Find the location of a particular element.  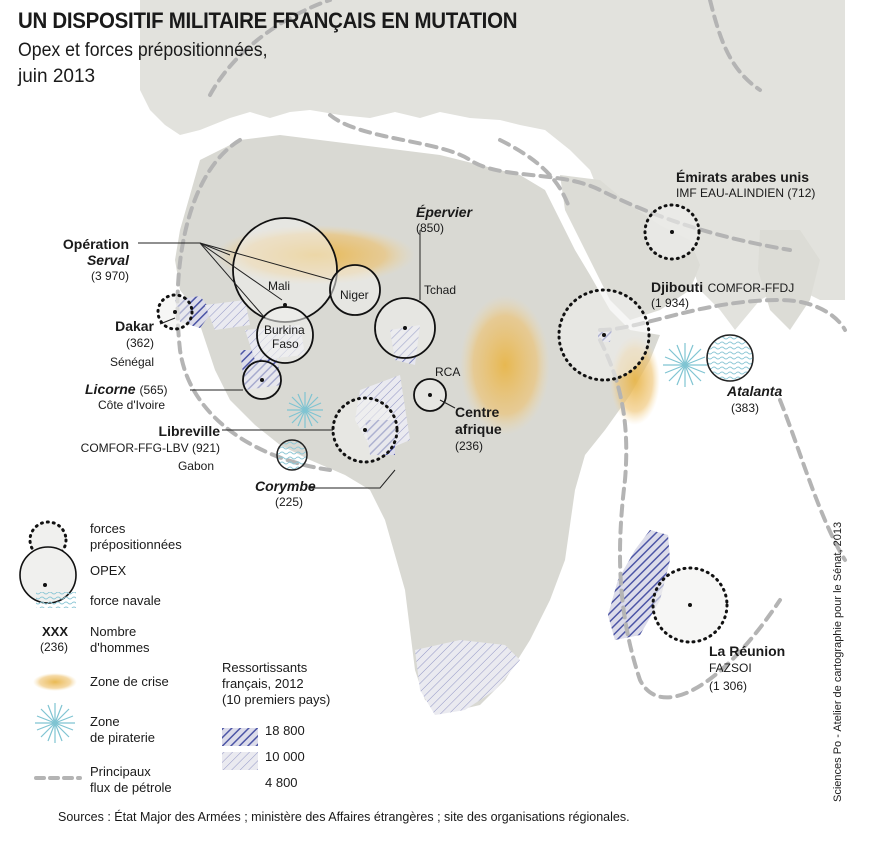

legend-crise-symbol is located at coordinates (55, 682).